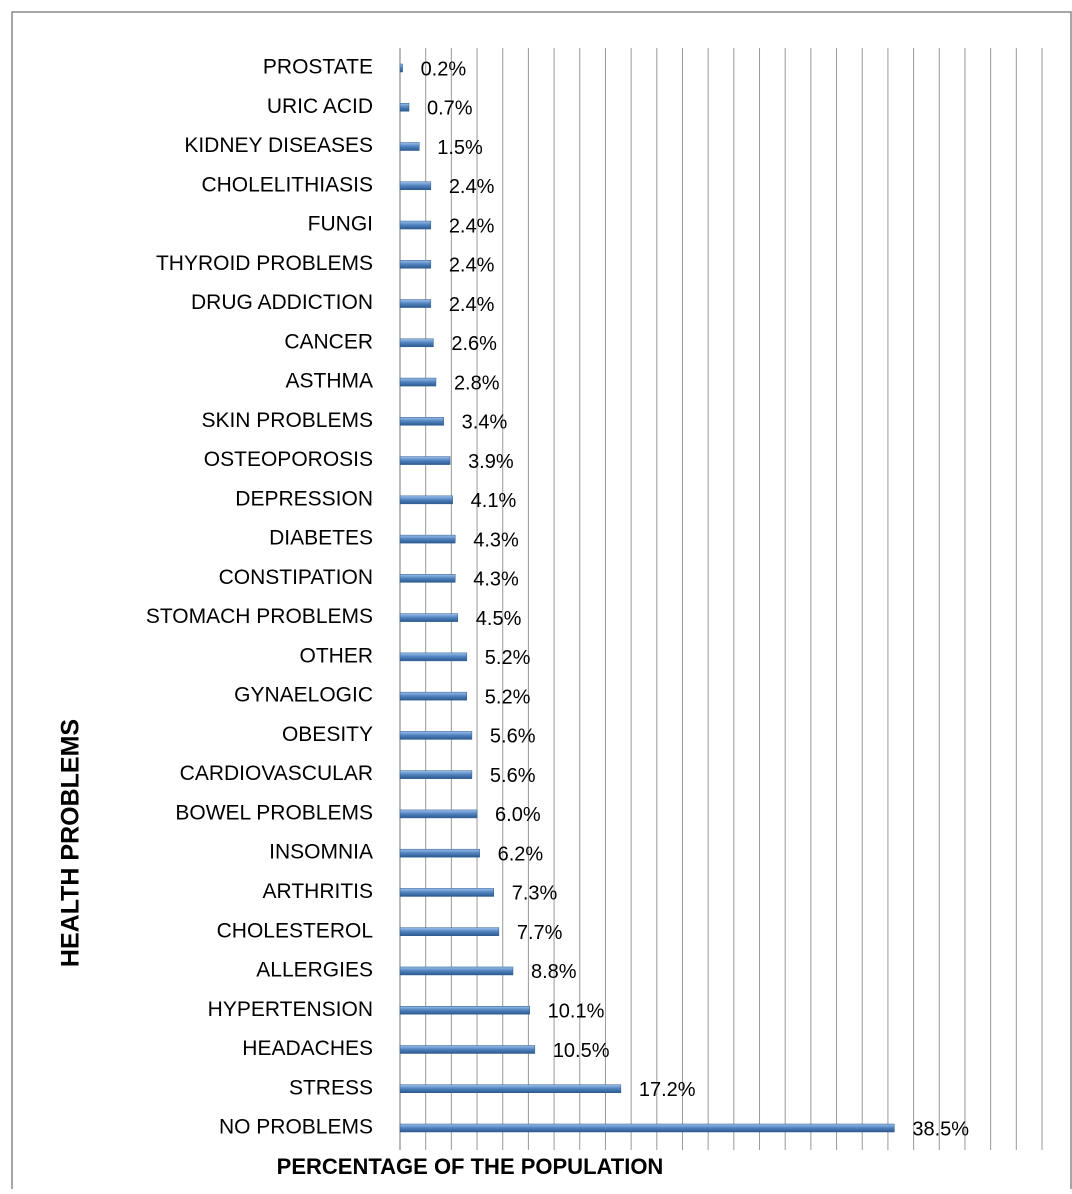 This screenshot has width=1072, height=1194. Describe the element at coordinates (444, 69) in the screenshot. I see `data-label: 0.2%` at that location.